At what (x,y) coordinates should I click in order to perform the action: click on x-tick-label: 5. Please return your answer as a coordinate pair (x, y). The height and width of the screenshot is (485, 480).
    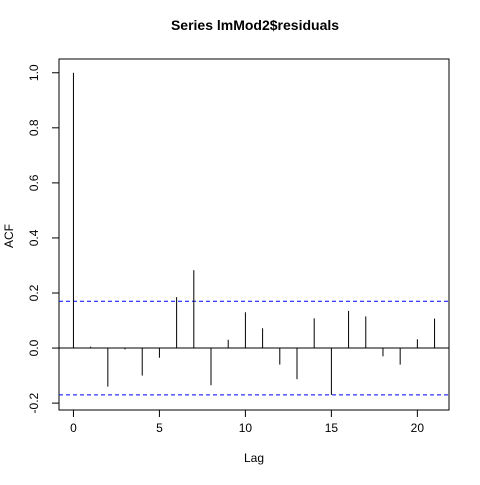
    Looking at the image, I should click on (159, 428).